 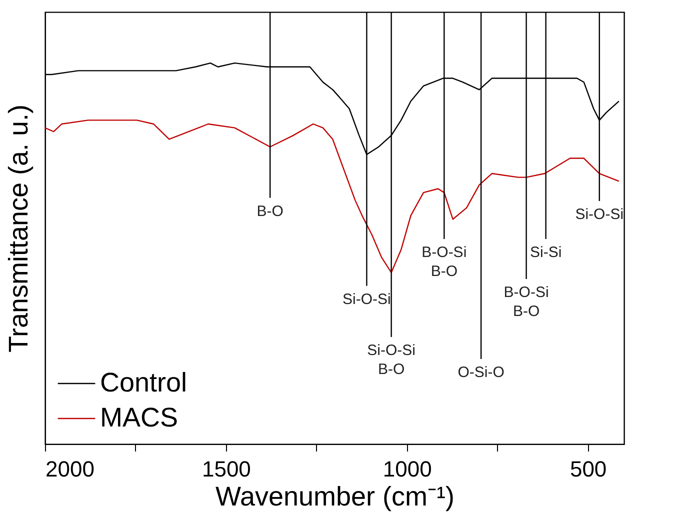 What do you see at coordinates (588, 469) in the screenshot?
I see `x-tick-label: 500` at bounding box center [588, 469].